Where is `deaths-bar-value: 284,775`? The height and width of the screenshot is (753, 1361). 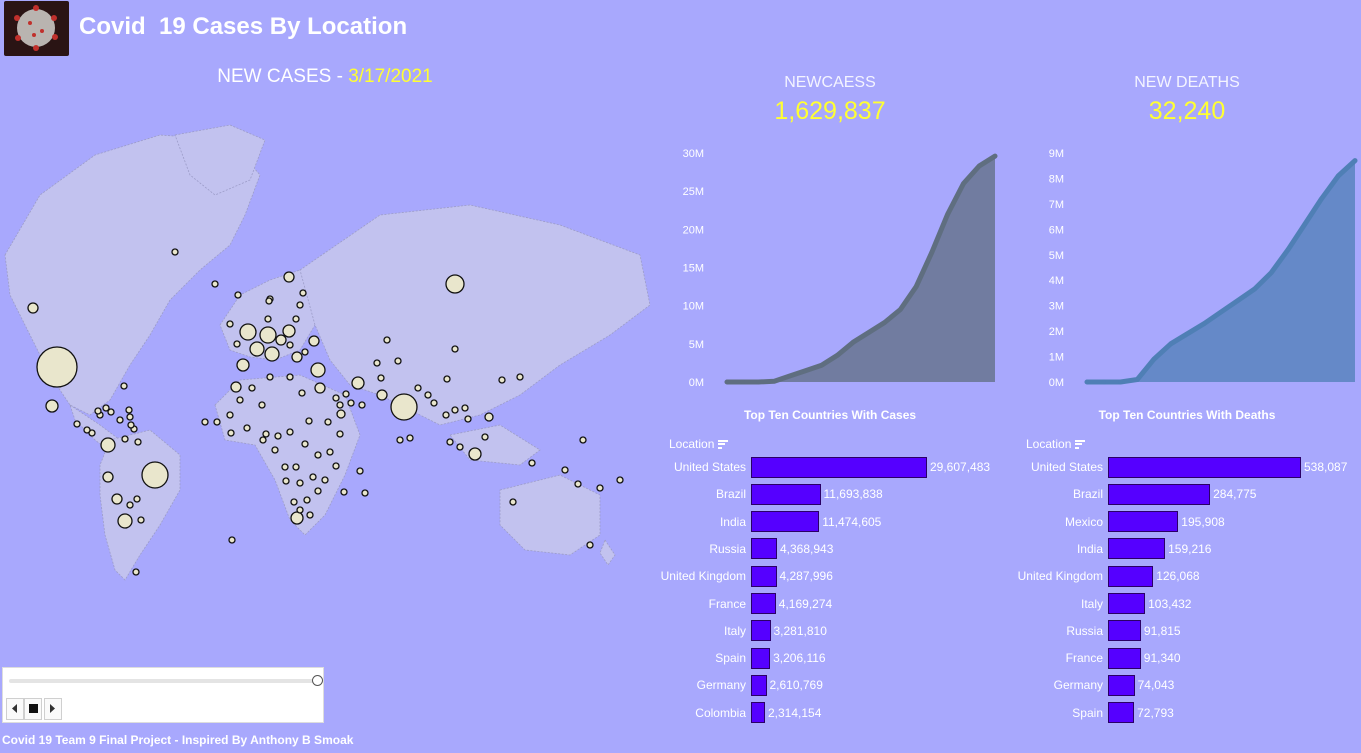
deaths-bar-value: 284,775 is located at coordinates (1235, 494).